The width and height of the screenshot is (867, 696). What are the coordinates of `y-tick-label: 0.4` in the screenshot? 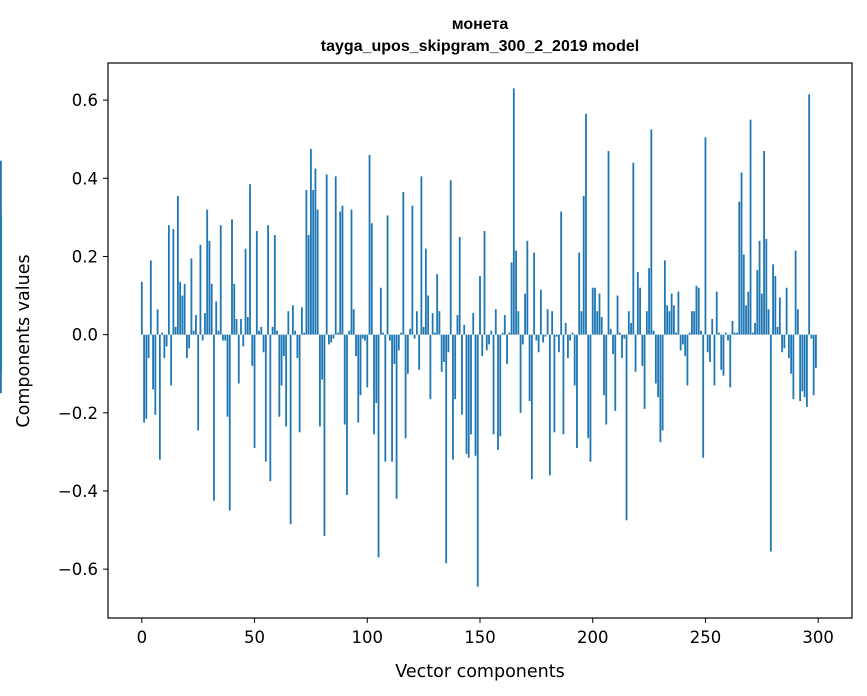 It's located at (85, 178).